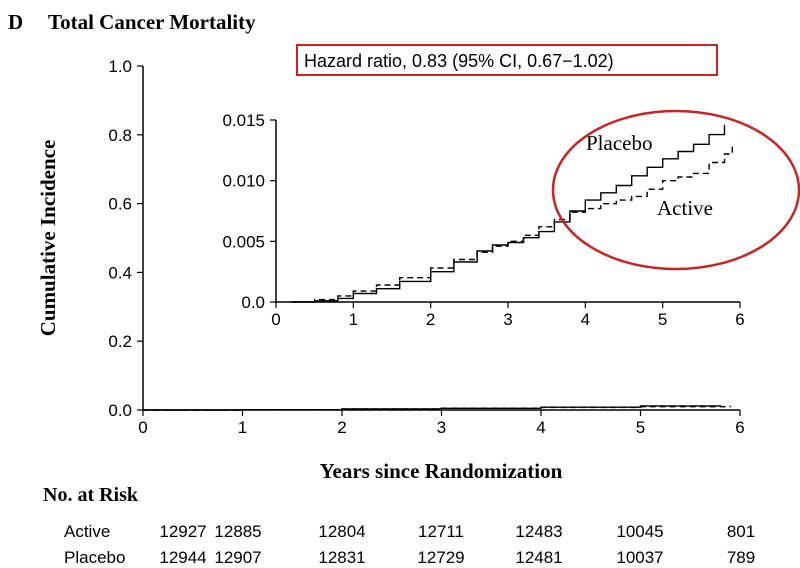 Image resolution: width=800 pixels, height=568 pixels. I want to click on hazard-ratio-text: Hazard ratio, 0.83 (95% CI, 0.67−1.02), so click(459, 61).